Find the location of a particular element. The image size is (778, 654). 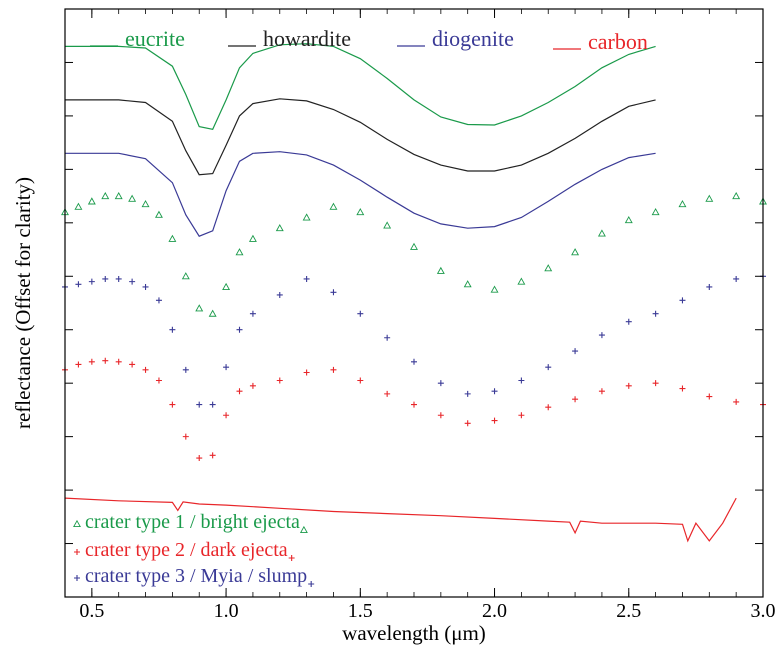

legend-label: carbon is located at coordinates (618, 41).